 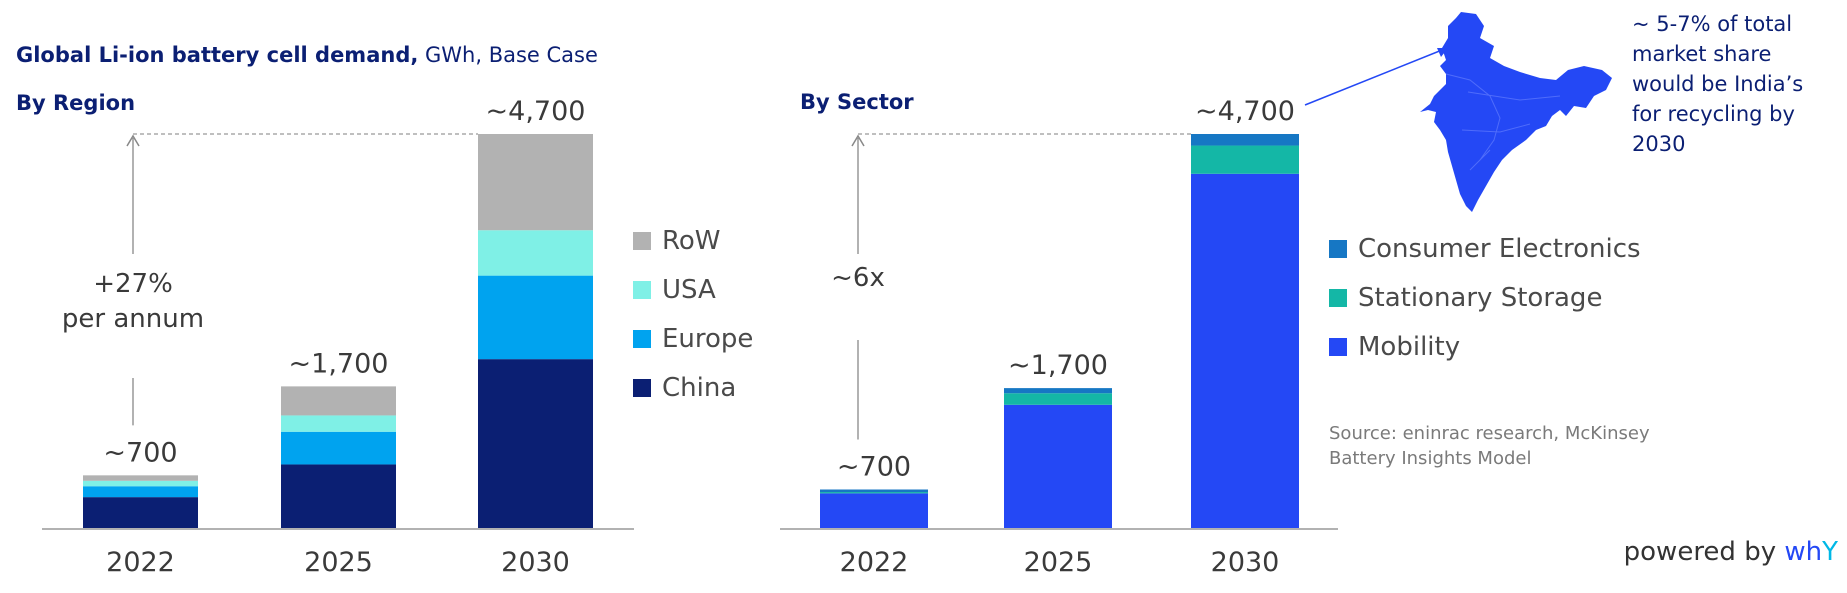 What do you see at coordinates (1516, 112) in the screenshot?
I see `india-map-icon` at bounding box center [1516, 112].